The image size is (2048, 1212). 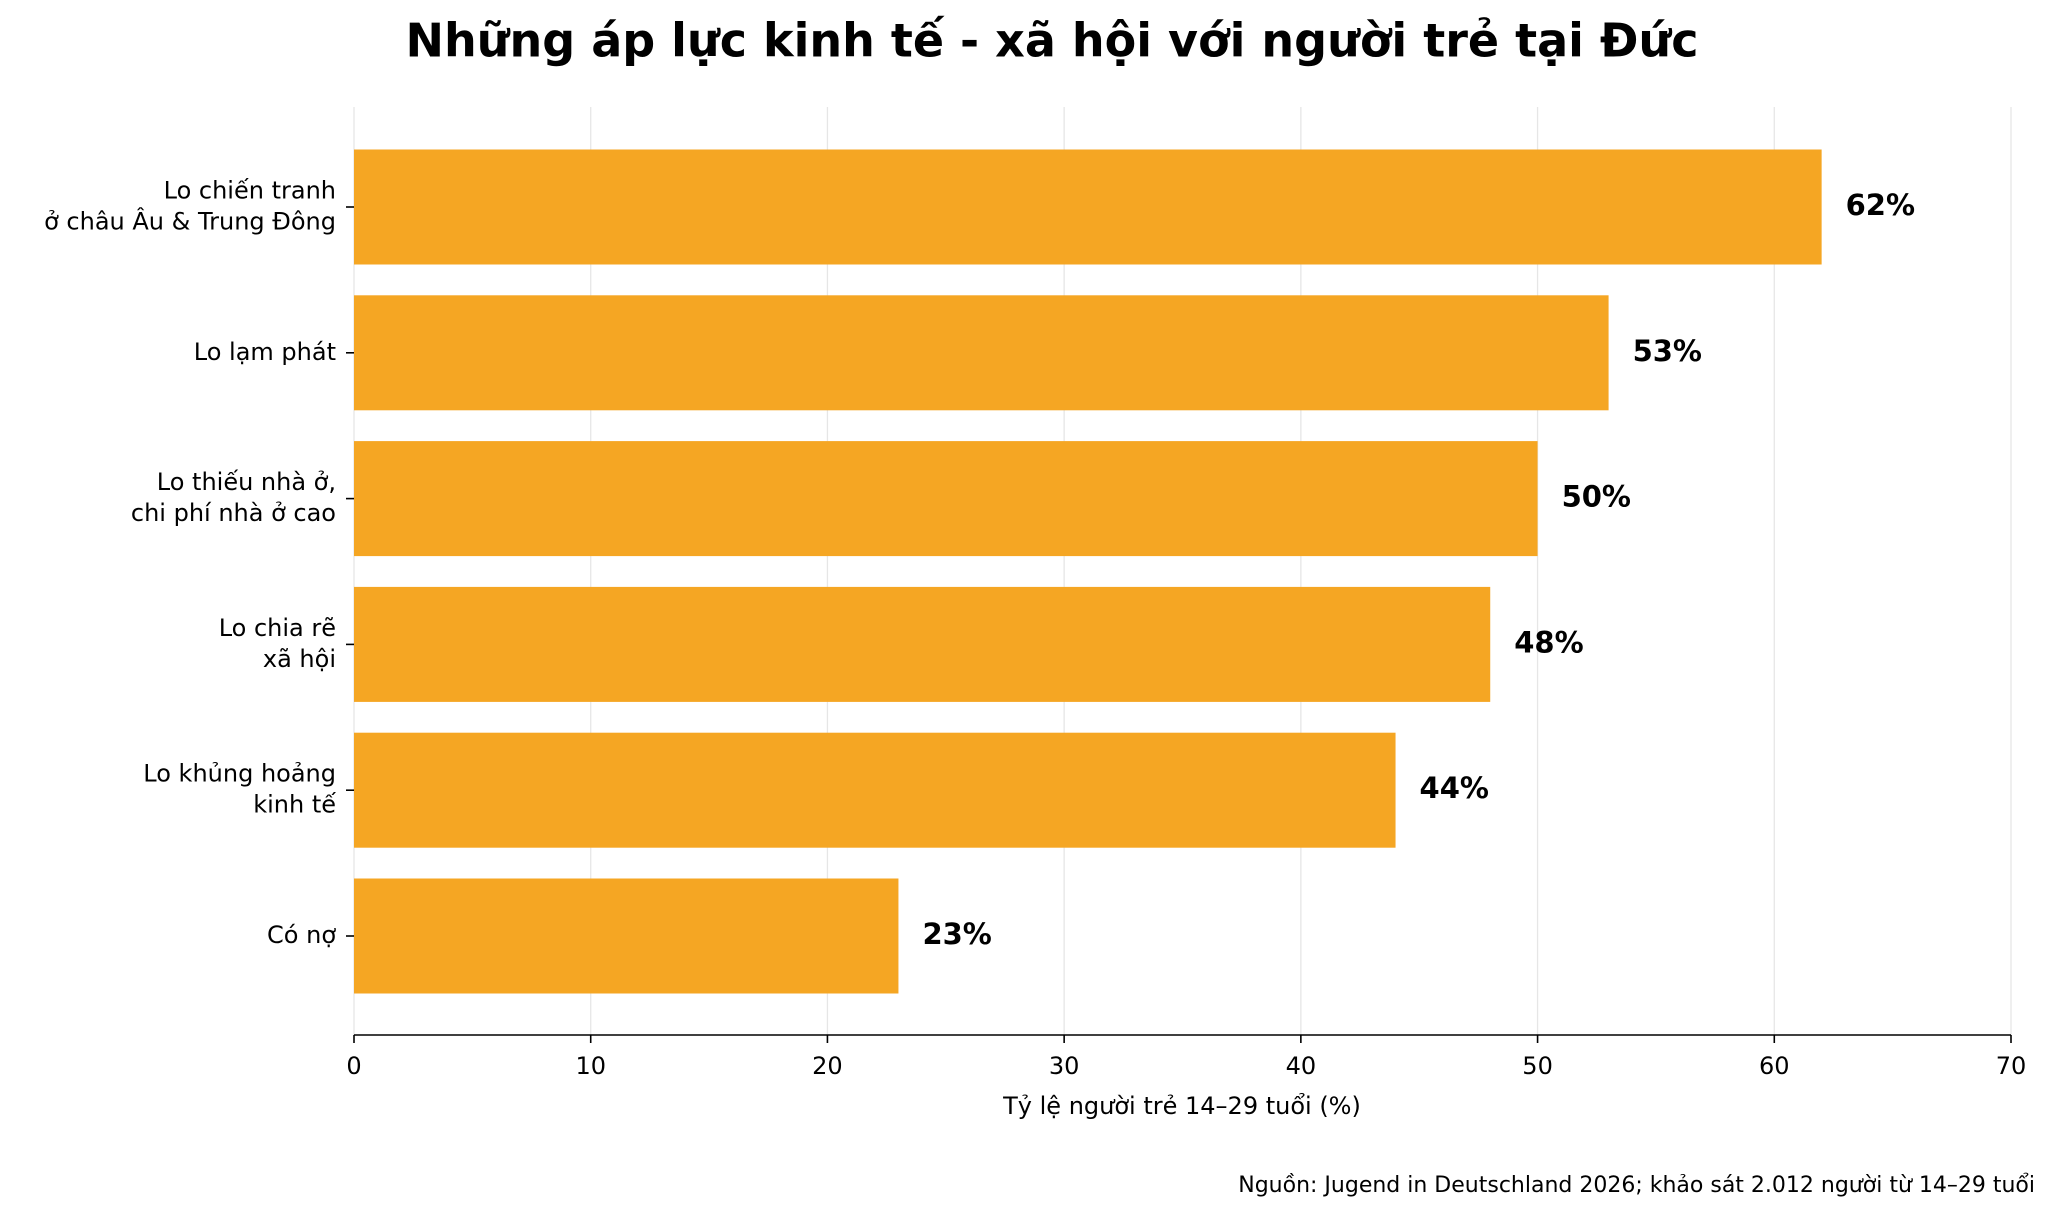 I want to click on x-tick-label: 30, so click(x=1064, y=1066).